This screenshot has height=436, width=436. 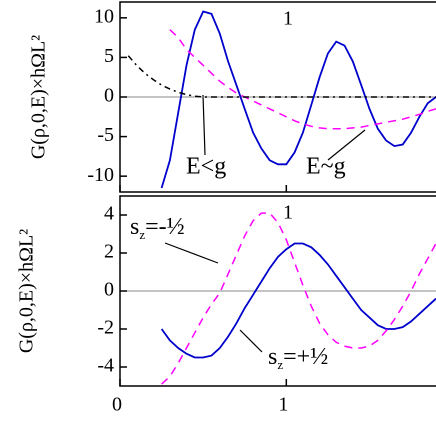 What do you see at coordinates (117, 405) in the screenshot?
I see `x-tick-label: 0` at bounding box center [117, 405].